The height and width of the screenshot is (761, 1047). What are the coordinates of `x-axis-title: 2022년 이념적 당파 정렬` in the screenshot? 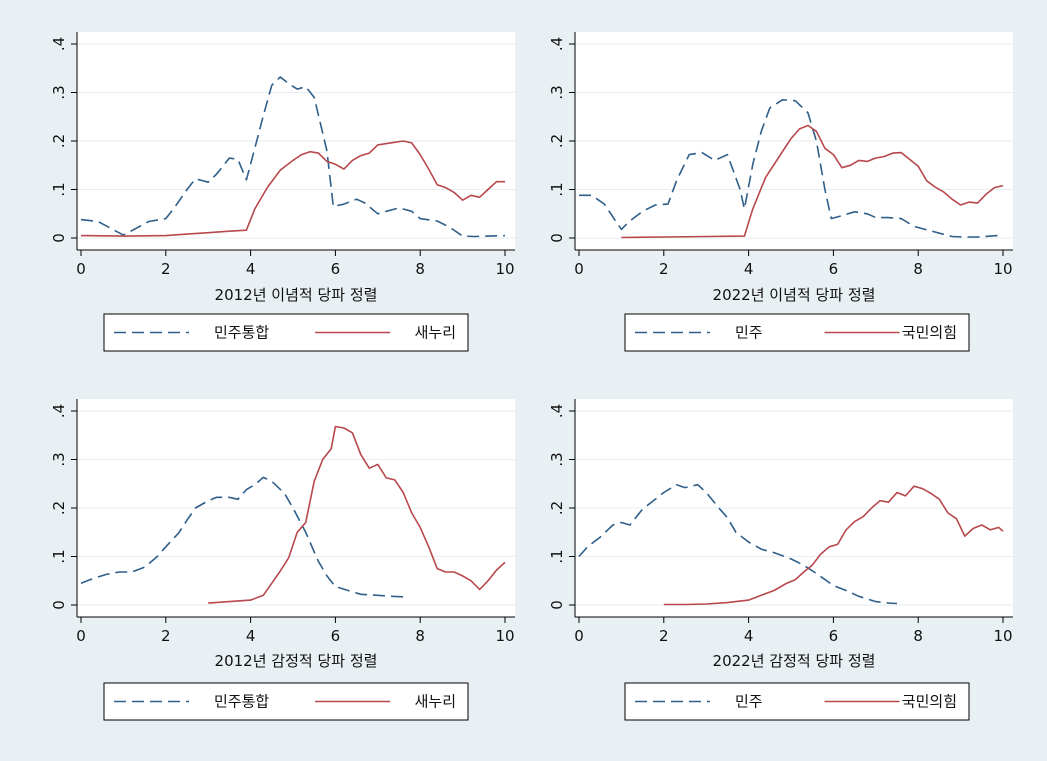 It's located at (794, 295).